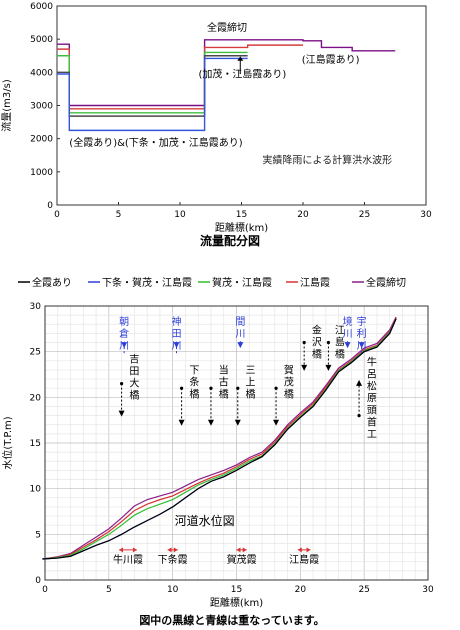  I want to click on svg-text: 朝, so click(124, 322).